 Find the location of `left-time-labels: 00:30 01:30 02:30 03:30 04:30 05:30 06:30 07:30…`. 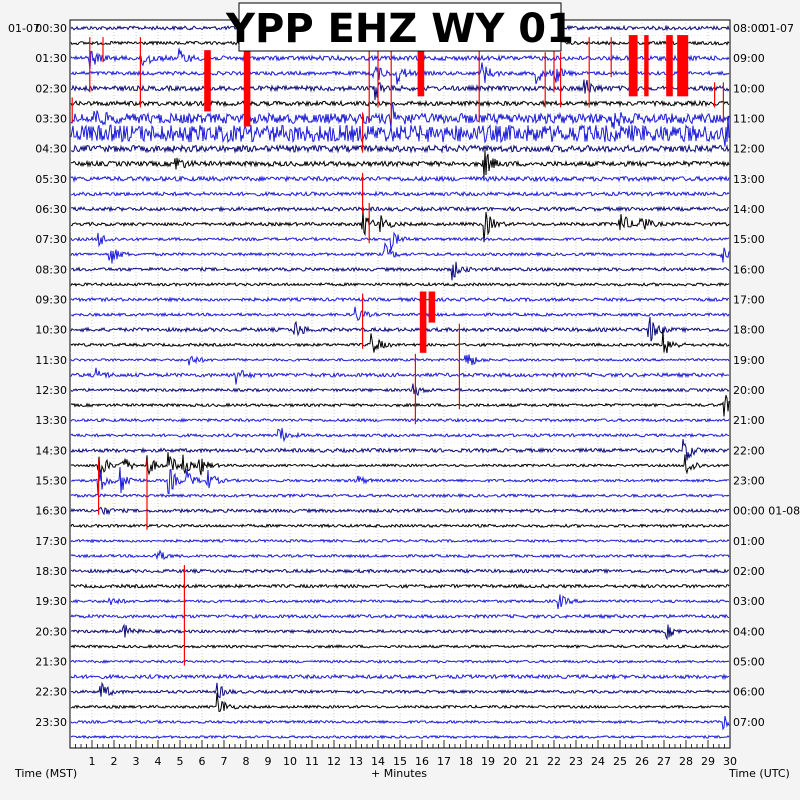

left-time-labels: 00:30 01:30 02:30 03:30 04:30 05:30 06:30 07:30… is located at coordinates (51, 375).